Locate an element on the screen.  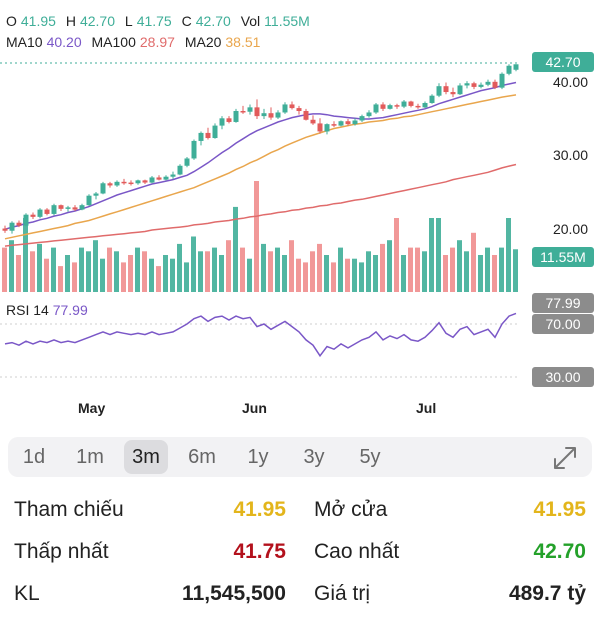
low-price-value: 41.75 is located at coordinates (259, 551).